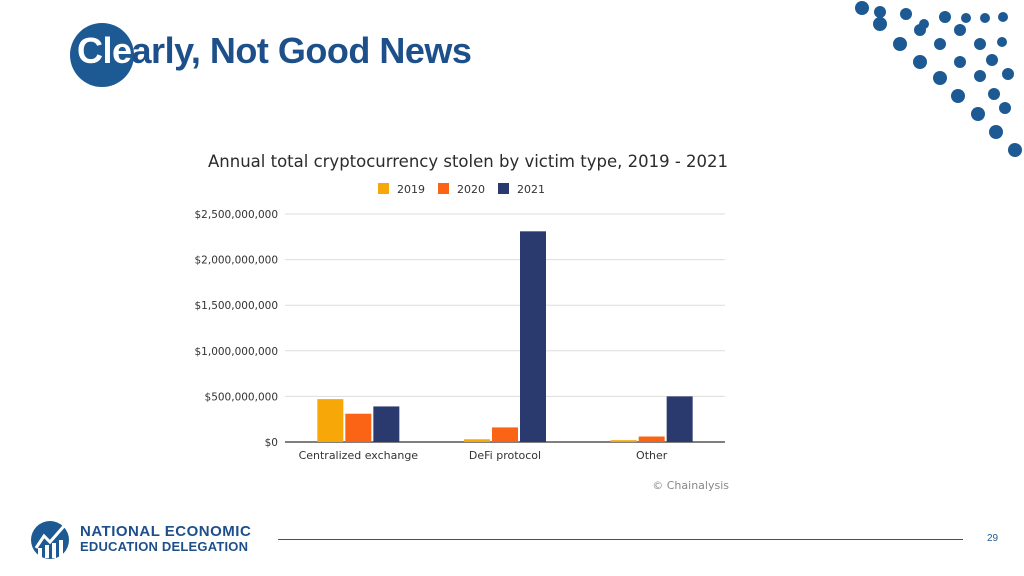 The width and height of the screenshot is (1024, 576). What do you see at coordinates (690, 485) in the screenshot?
I see `chart-source: © Chainalysis` at bounding box center [690, 485].